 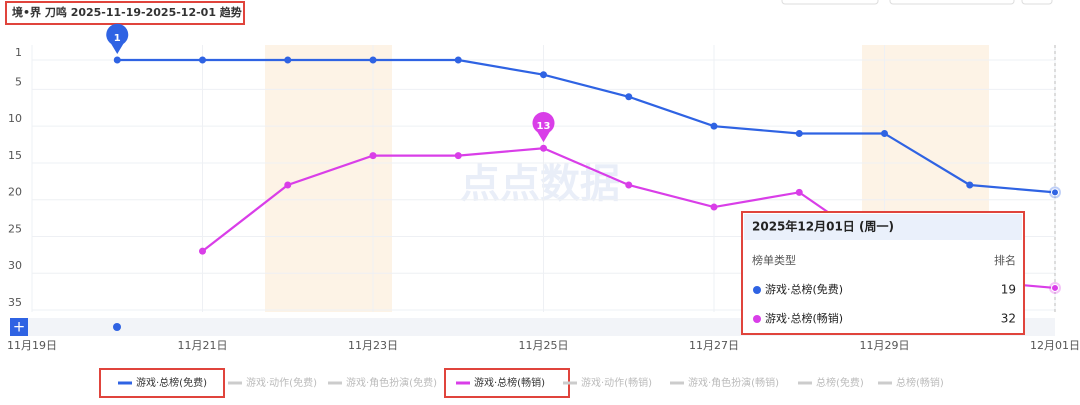 What do you see at coordinates (840, 382) in the screenshot?
I see `legend-label: 总榜(免费)` at bounding box center [840, 382].